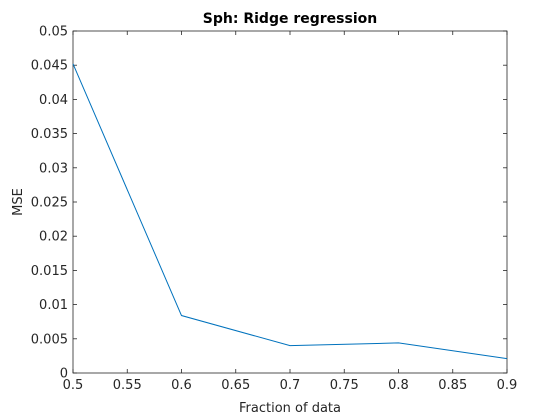 The image size is (560, 420). What do you see at coordinates (452, 385) in the screenshot?
I see `x-tick-label: 0.85` at bounding box center [452, 385].